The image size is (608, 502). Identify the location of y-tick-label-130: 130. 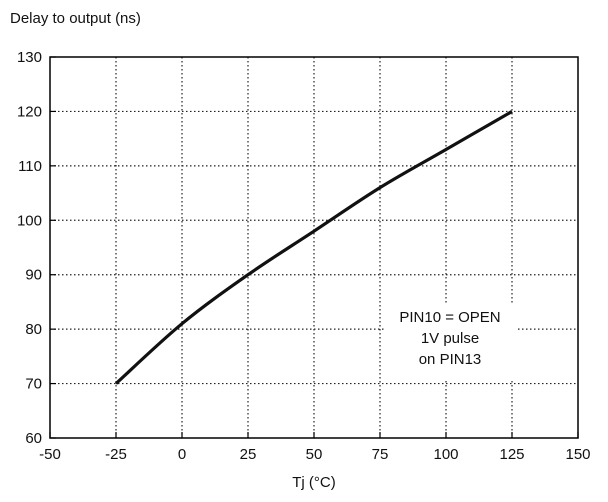
(29, 57).